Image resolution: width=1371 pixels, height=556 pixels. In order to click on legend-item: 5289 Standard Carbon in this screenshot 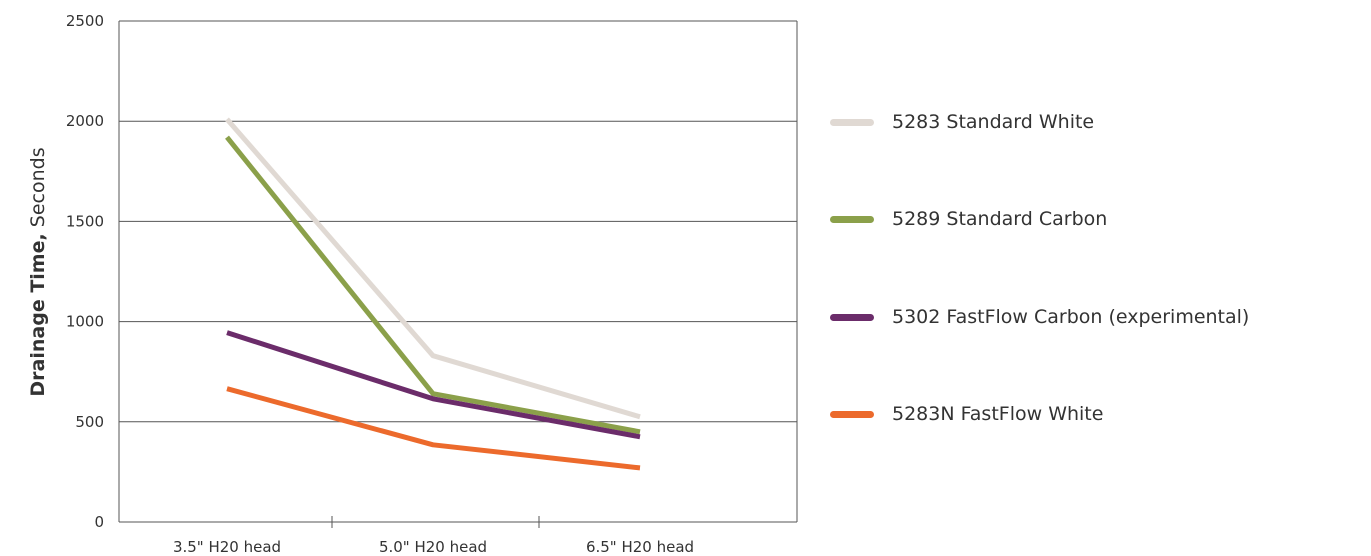, I will do `click(968, 219)`.